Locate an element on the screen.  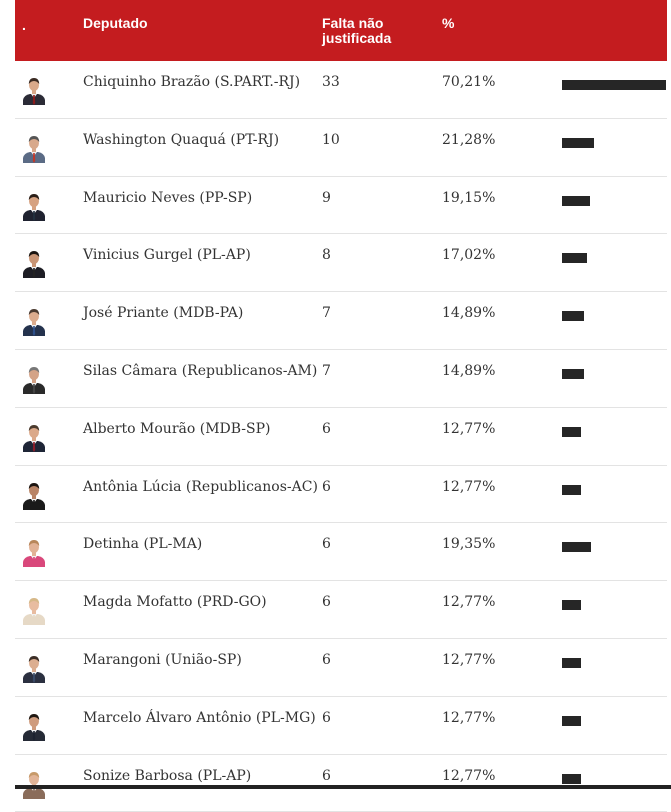
table-header: . Deputado Falta não justificada % is located at coordinates (341, 30).